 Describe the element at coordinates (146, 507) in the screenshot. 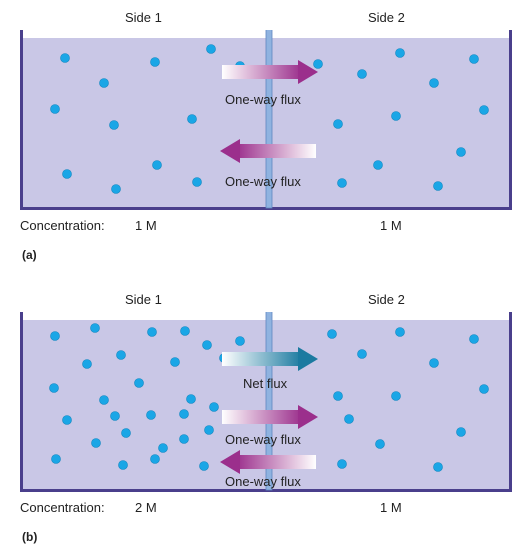

I see `concentration-side-1: 2 M` at that location.